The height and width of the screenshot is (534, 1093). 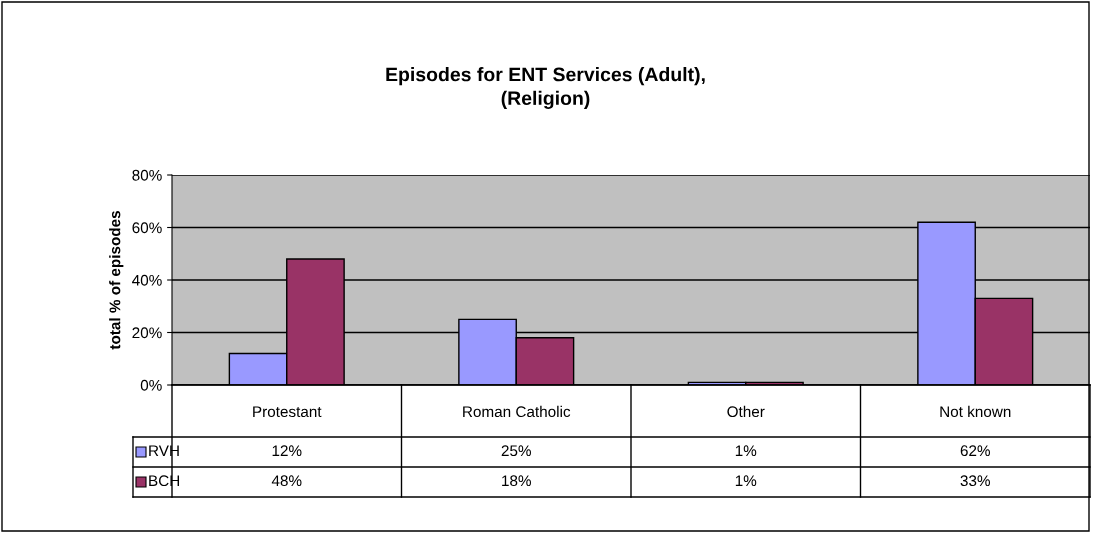 I want to click on y-tick-label: 40%, so click(x=147, y=280).